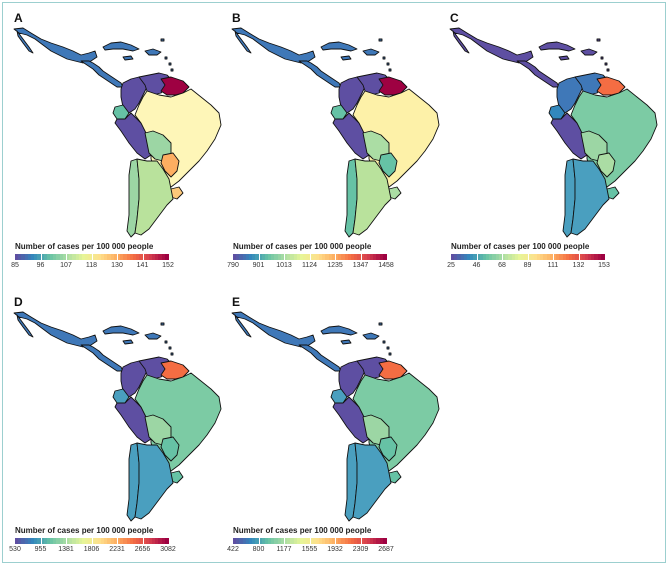 This screenshot has width=670, height=567. Describe the element at coordinates (590, 197) in the screenshot. I see `region-argentina` at that location.